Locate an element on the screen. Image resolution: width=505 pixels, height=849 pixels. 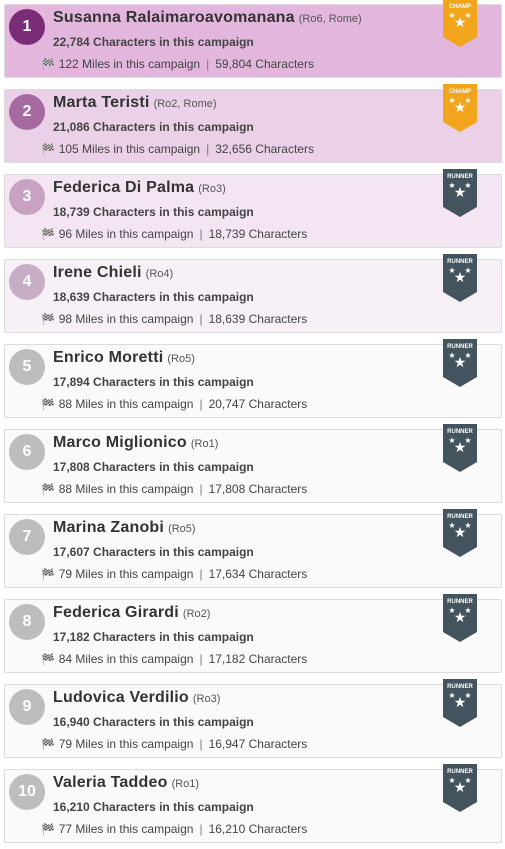
participant-region: (Ro3) is located at coordinates (206, 699).